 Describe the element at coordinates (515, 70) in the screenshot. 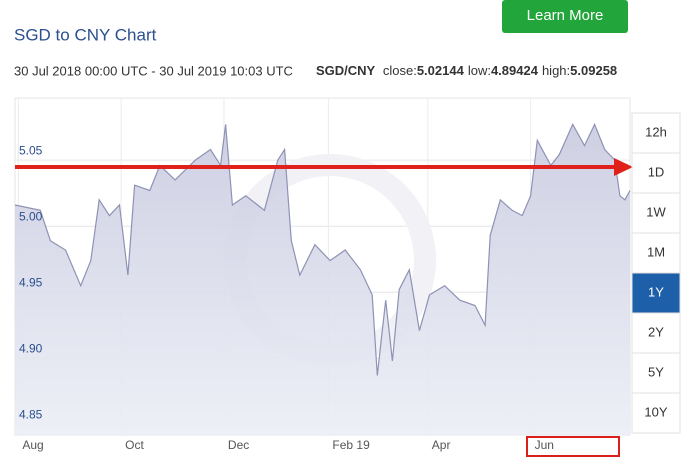

I see `stat-value: 4.89424` at that location.